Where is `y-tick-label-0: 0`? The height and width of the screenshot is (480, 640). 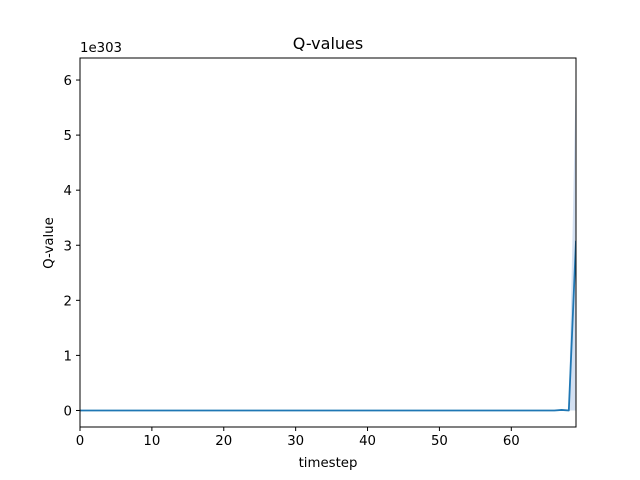 y-tick-label-0: 0 is located at coordinates (68, 411).